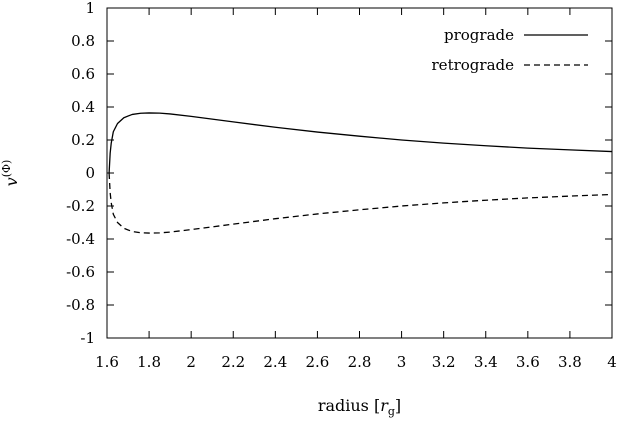  What do you see at coordinates (473, 65) in the screenshot?
I see `legend-label-retrograde: retrograde` at bounding box center [473, 65].